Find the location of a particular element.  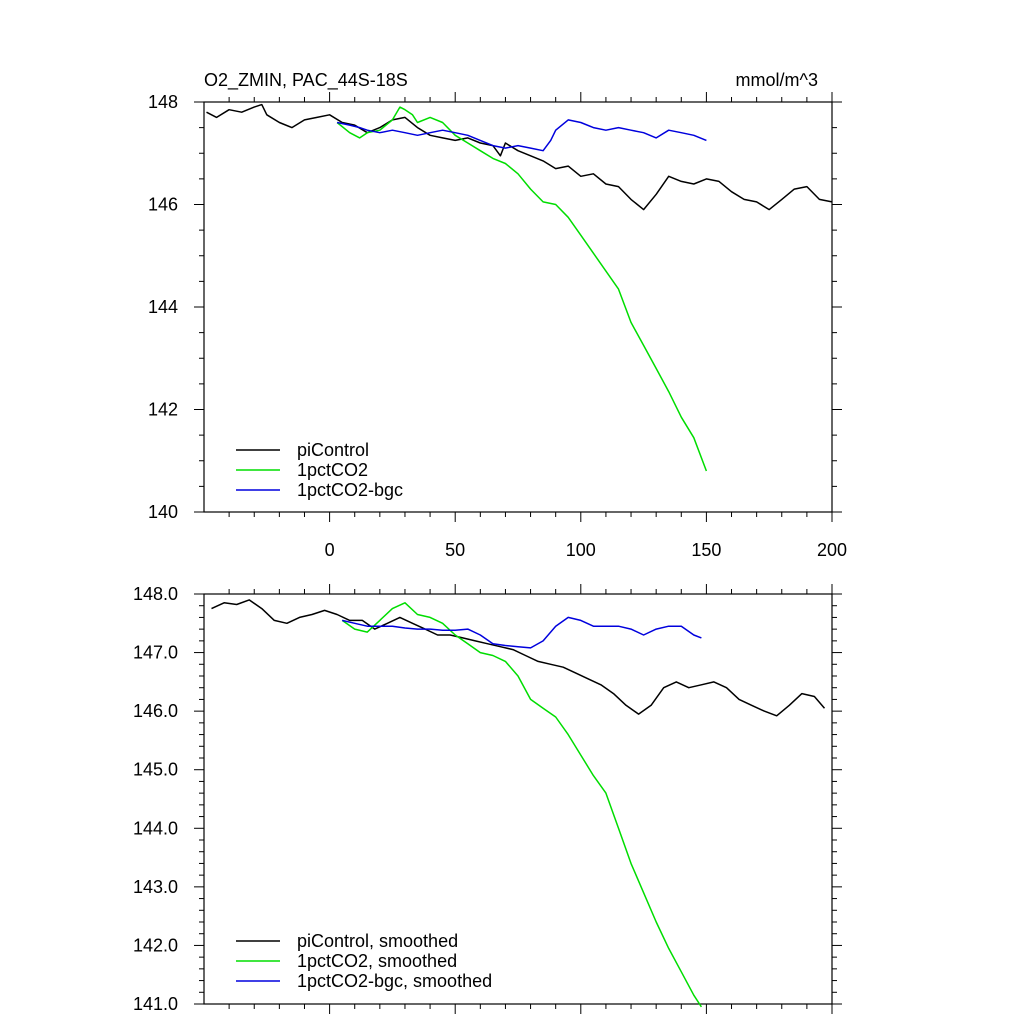

series-line-1pctco2-bgc is located at coordinates (521, 135).